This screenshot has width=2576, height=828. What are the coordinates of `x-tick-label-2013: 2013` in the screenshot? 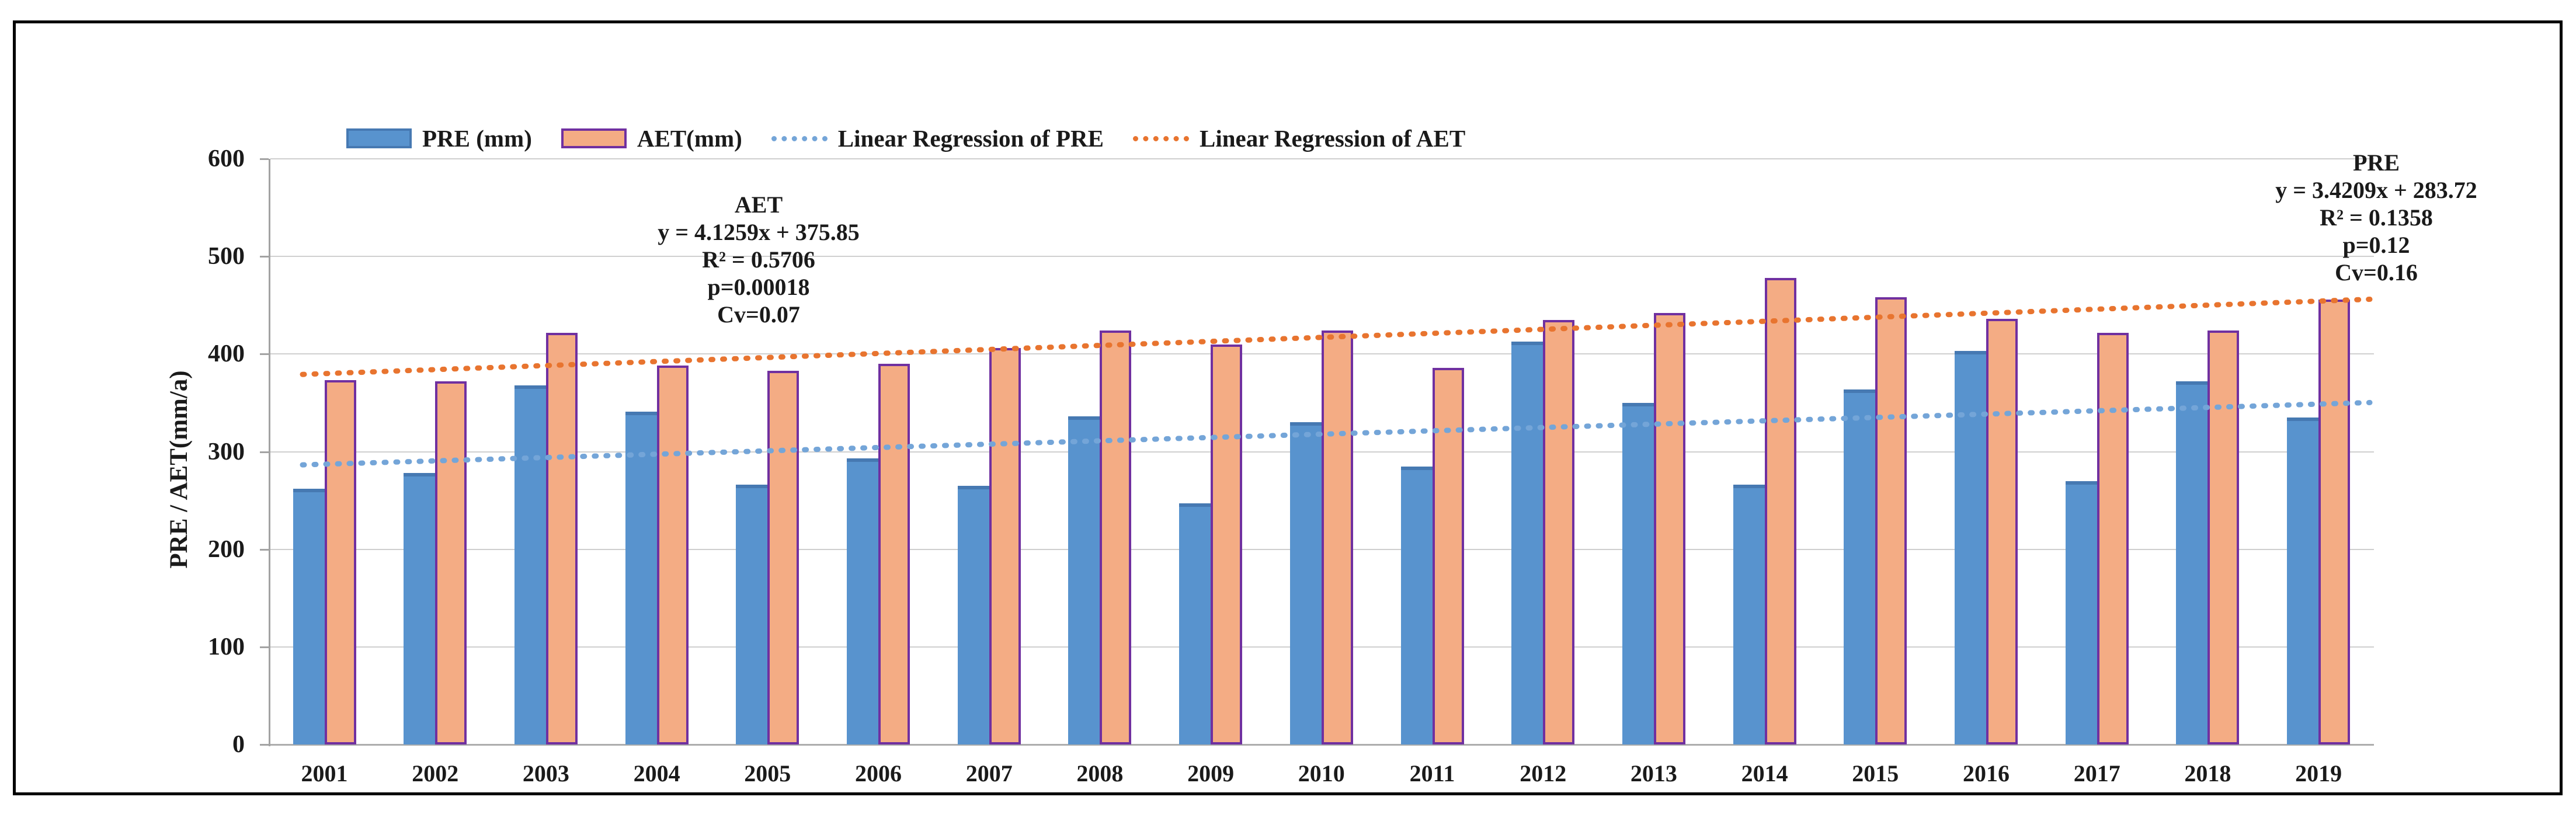 It's located at (1654, 773).